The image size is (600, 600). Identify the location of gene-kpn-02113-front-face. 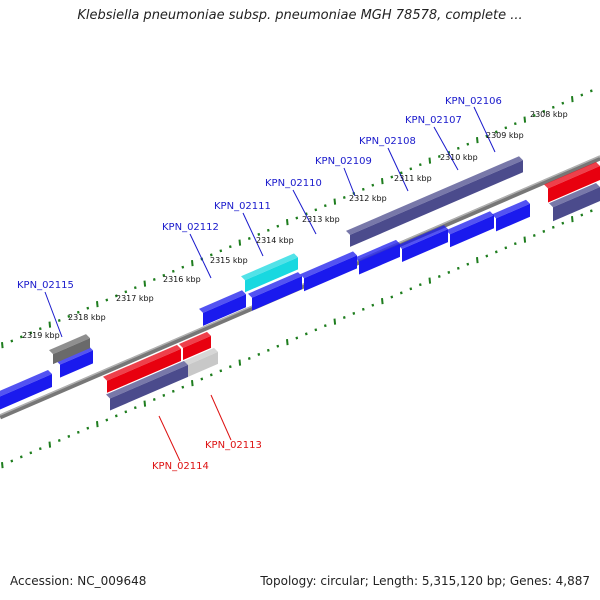
(197, 348).